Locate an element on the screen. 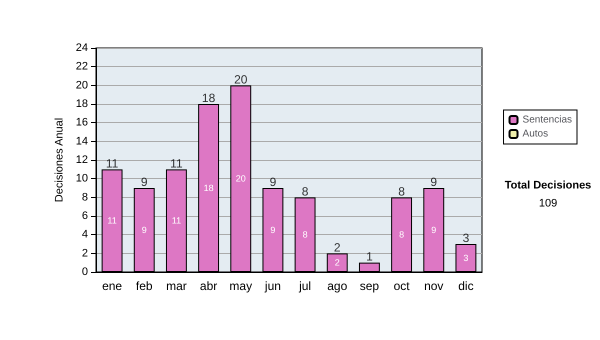  y-tick-label: 20 is located at coordinates (82, 85).